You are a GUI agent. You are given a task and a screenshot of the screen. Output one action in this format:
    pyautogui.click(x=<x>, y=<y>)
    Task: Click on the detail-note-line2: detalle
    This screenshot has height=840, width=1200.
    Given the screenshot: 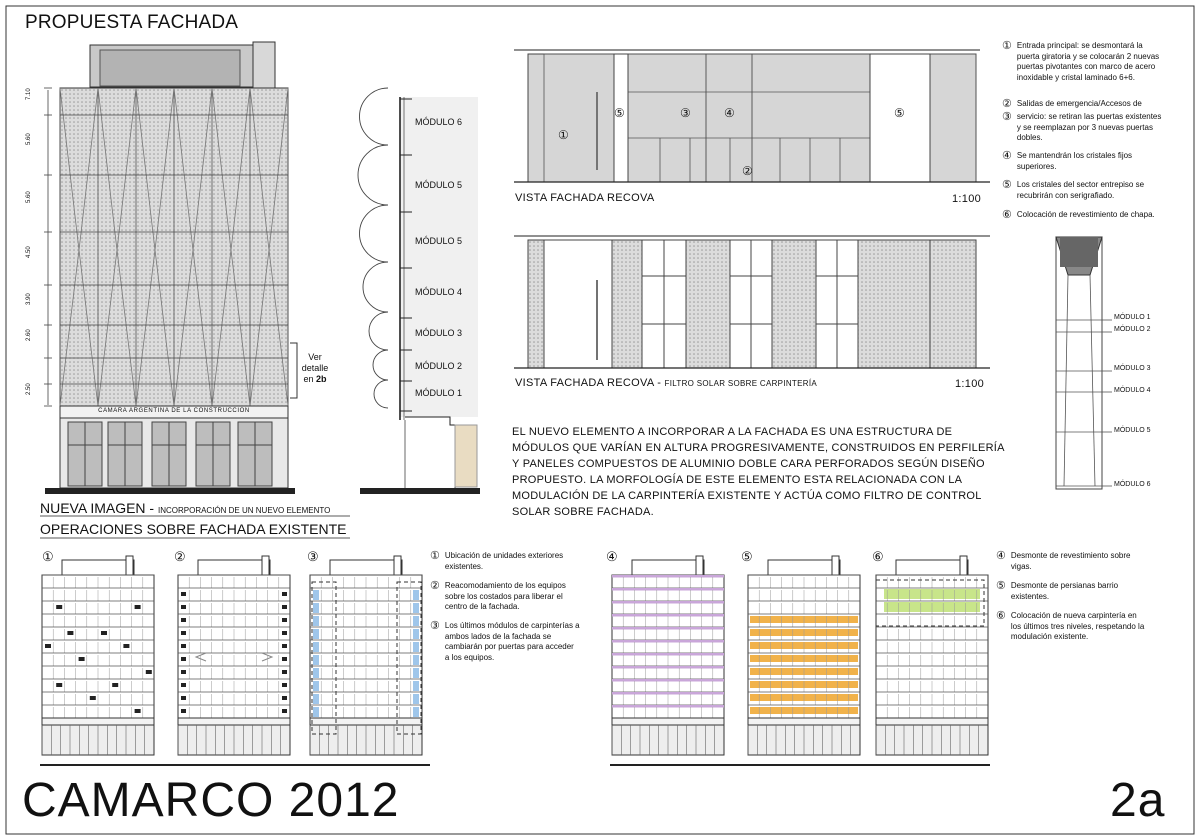 What is the action you would take?
    pyautogui.click(x=315, y=368)
    